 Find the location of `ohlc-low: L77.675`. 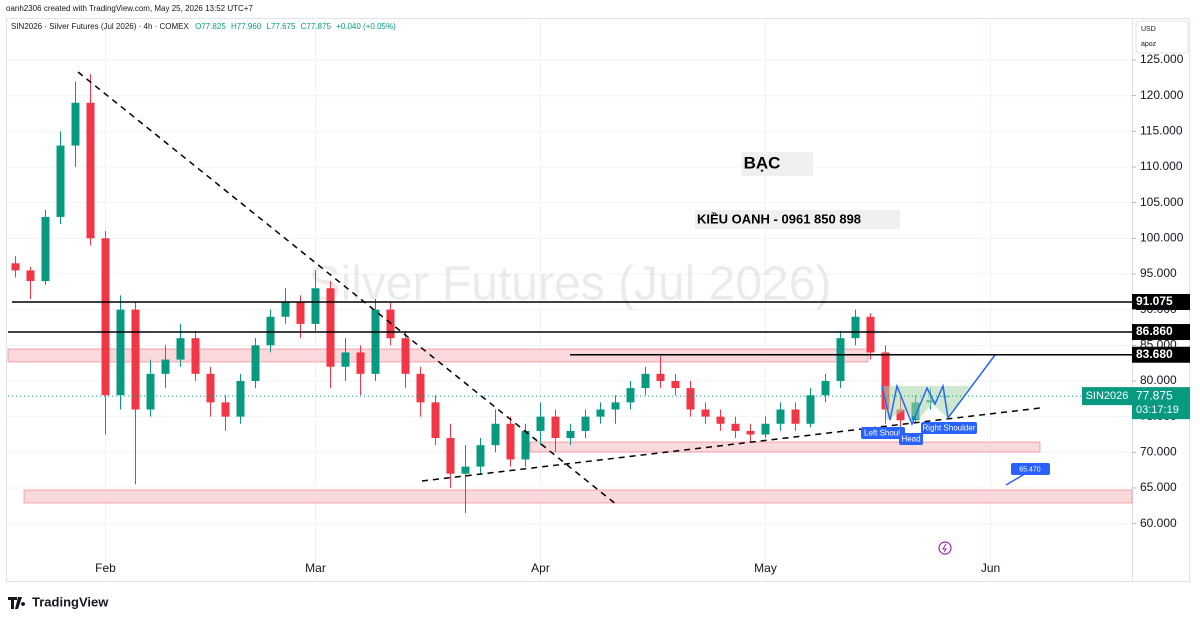

ohlc-low: L77.675 is located at coordinates (281, 26).